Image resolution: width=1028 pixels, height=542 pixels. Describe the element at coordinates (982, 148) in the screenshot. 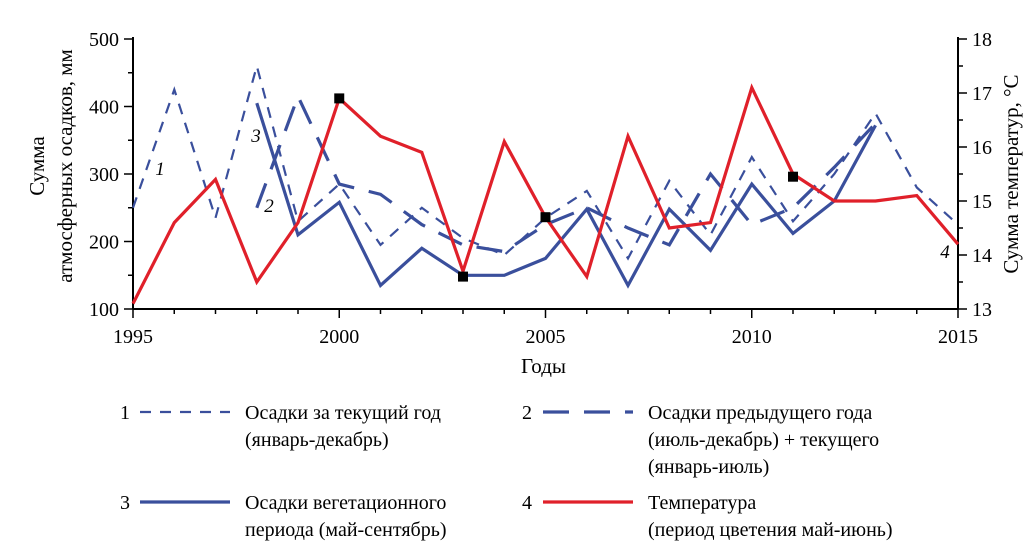

I see `y-right-tick-label: 16` at that location.